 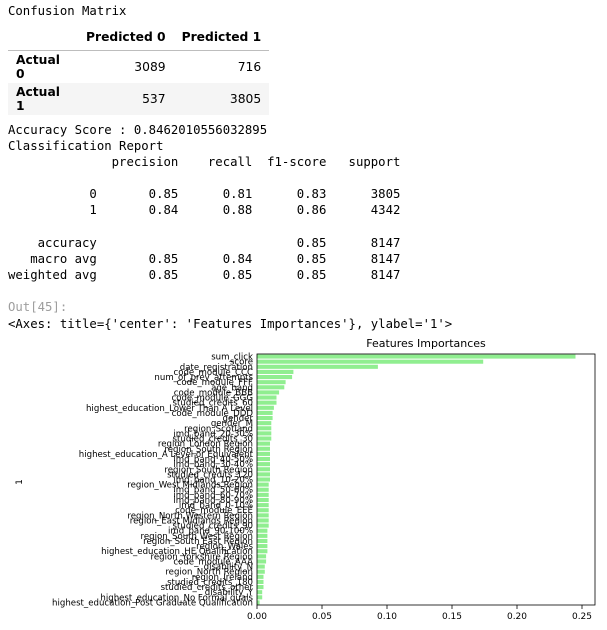 What do you see at coordinates (204, 210) in the screenshot?
I see `report-row: 1 0.84 0.88 0.86 4342` at bounding box center [204, 210].